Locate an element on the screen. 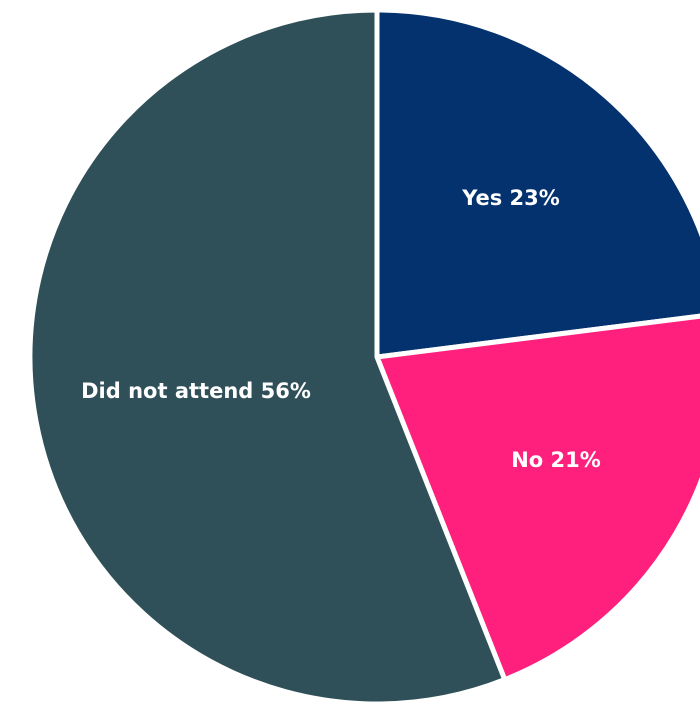 Image resolution: width=700 pixels, height=712 pixels. slice-label-yes: Yes 23% is located at coordinates (510, 198).